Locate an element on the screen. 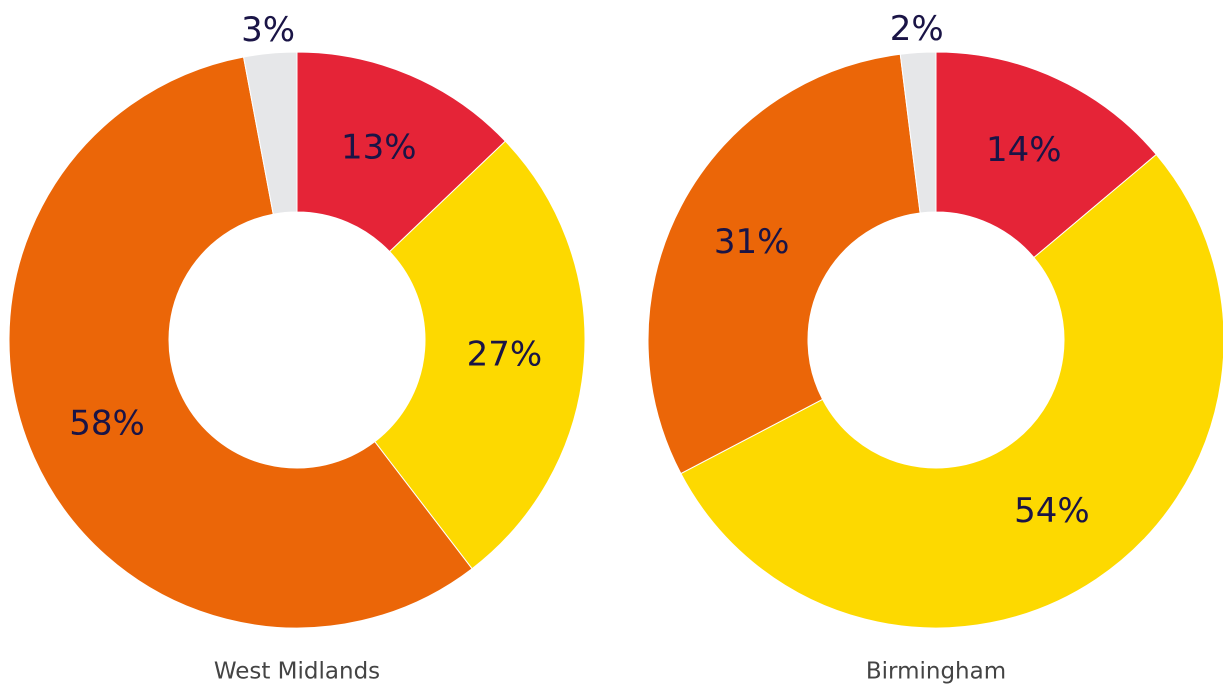  chart-caption: Birmingham is located at coordinates (936, 672).